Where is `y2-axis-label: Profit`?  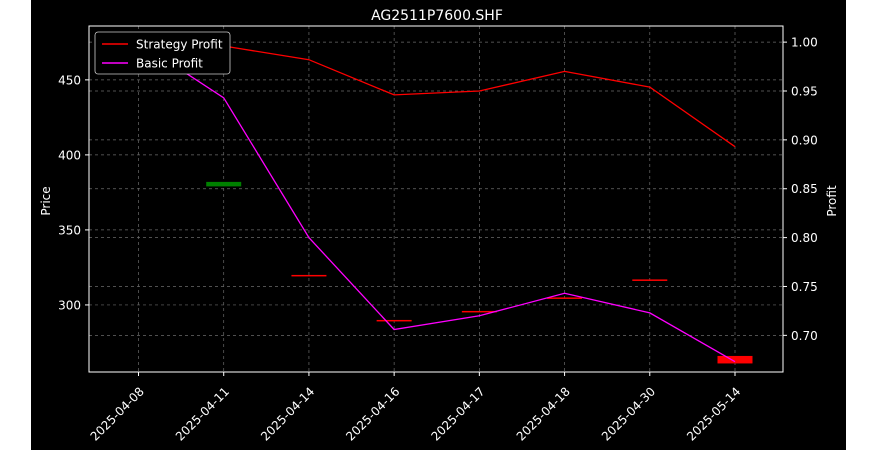
y2-axis-label: Profit is located at coordinates (832, 201).